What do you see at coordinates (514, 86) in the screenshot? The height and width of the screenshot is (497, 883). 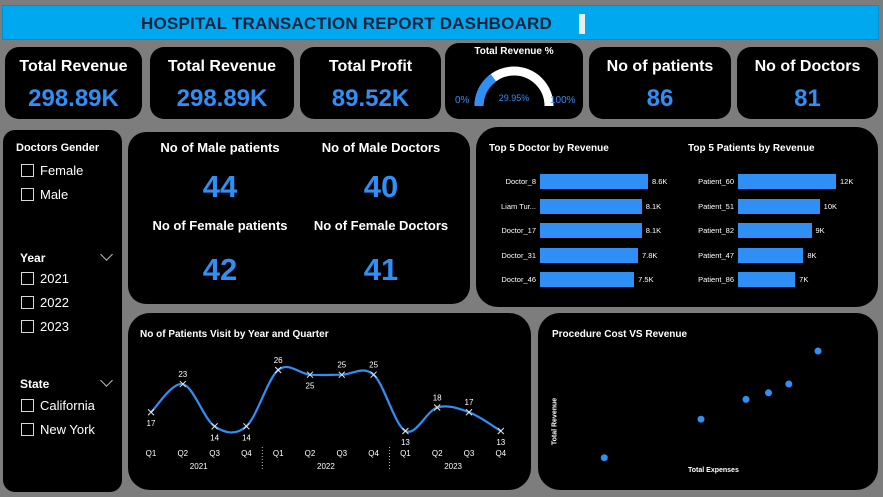 I see `gauge-chart` at bounding box center [514, 86].